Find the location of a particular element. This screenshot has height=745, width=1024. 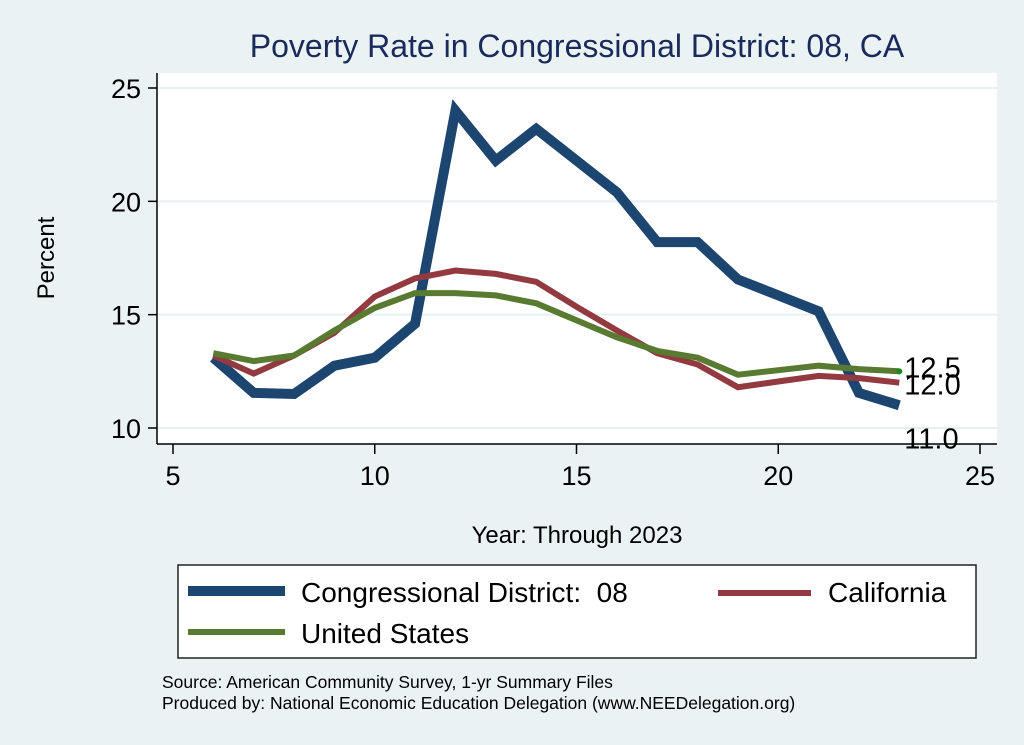

y-axis-label: Percent is located at coordinates (46, 257).